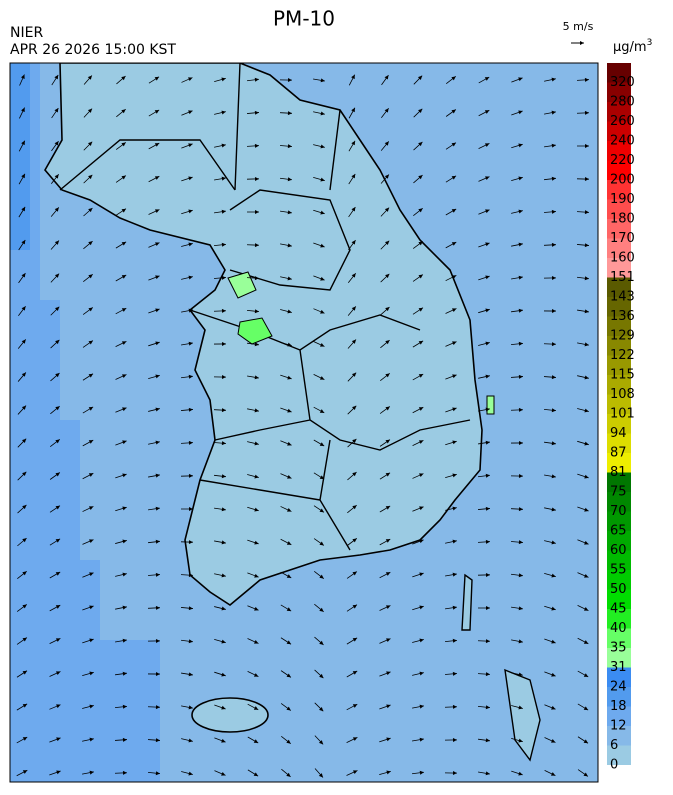  Describe the element at coordinates (622, 375) in the screenshot. I see `colorbar-label: 115` at that location.